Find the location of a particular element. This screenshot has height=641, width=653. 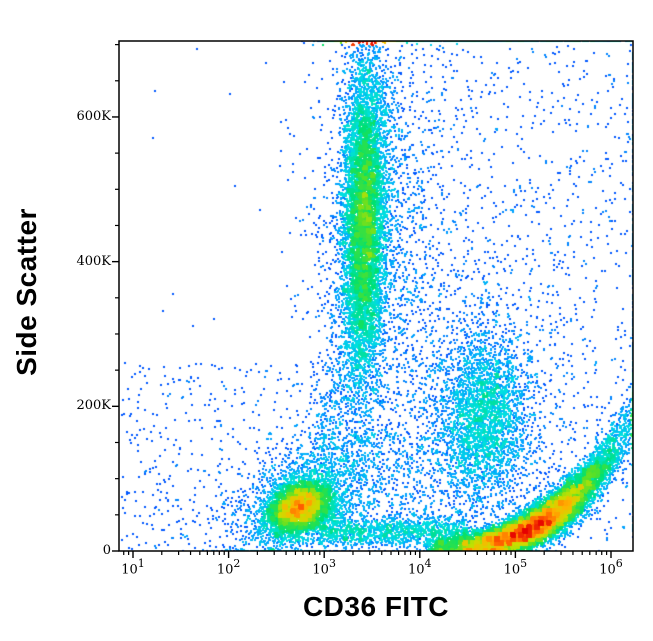

x-tick-label-10e3: 10³ is located at coordinates (324, 567).